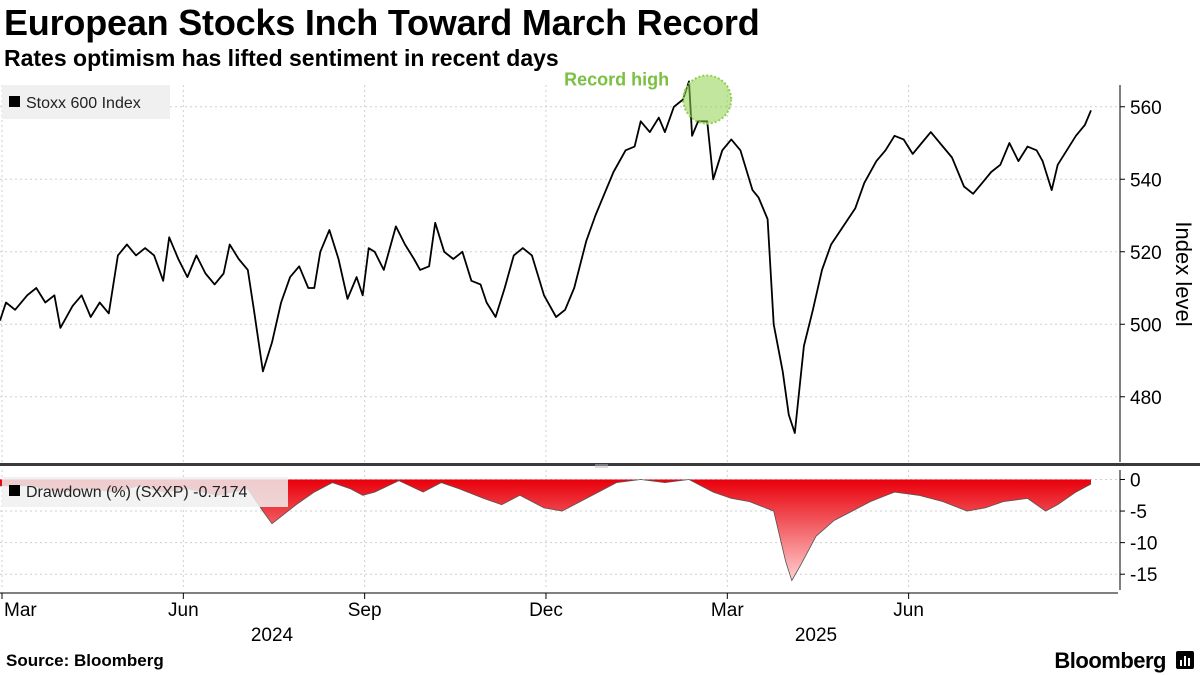 The height and width of the screenshot is (675, 1200). What do you see at coordinates (648, 97) in the screenshot?
I see `record-high-annotation: Record high` at bounding box center [648, 97].